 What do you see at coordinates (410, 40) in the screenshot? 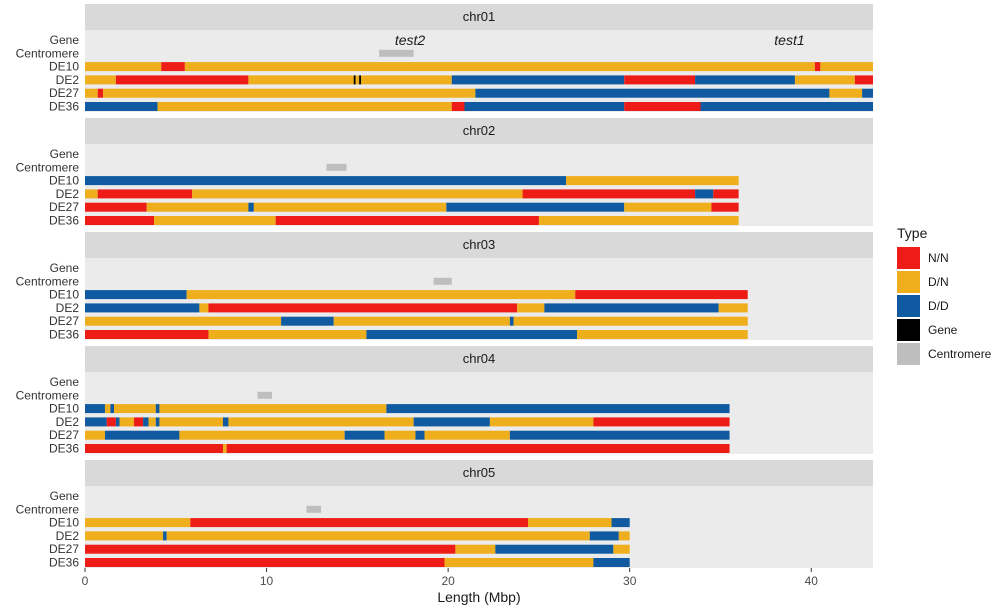
I see `gene-annotation: test2` at bounding box center [410, 40].